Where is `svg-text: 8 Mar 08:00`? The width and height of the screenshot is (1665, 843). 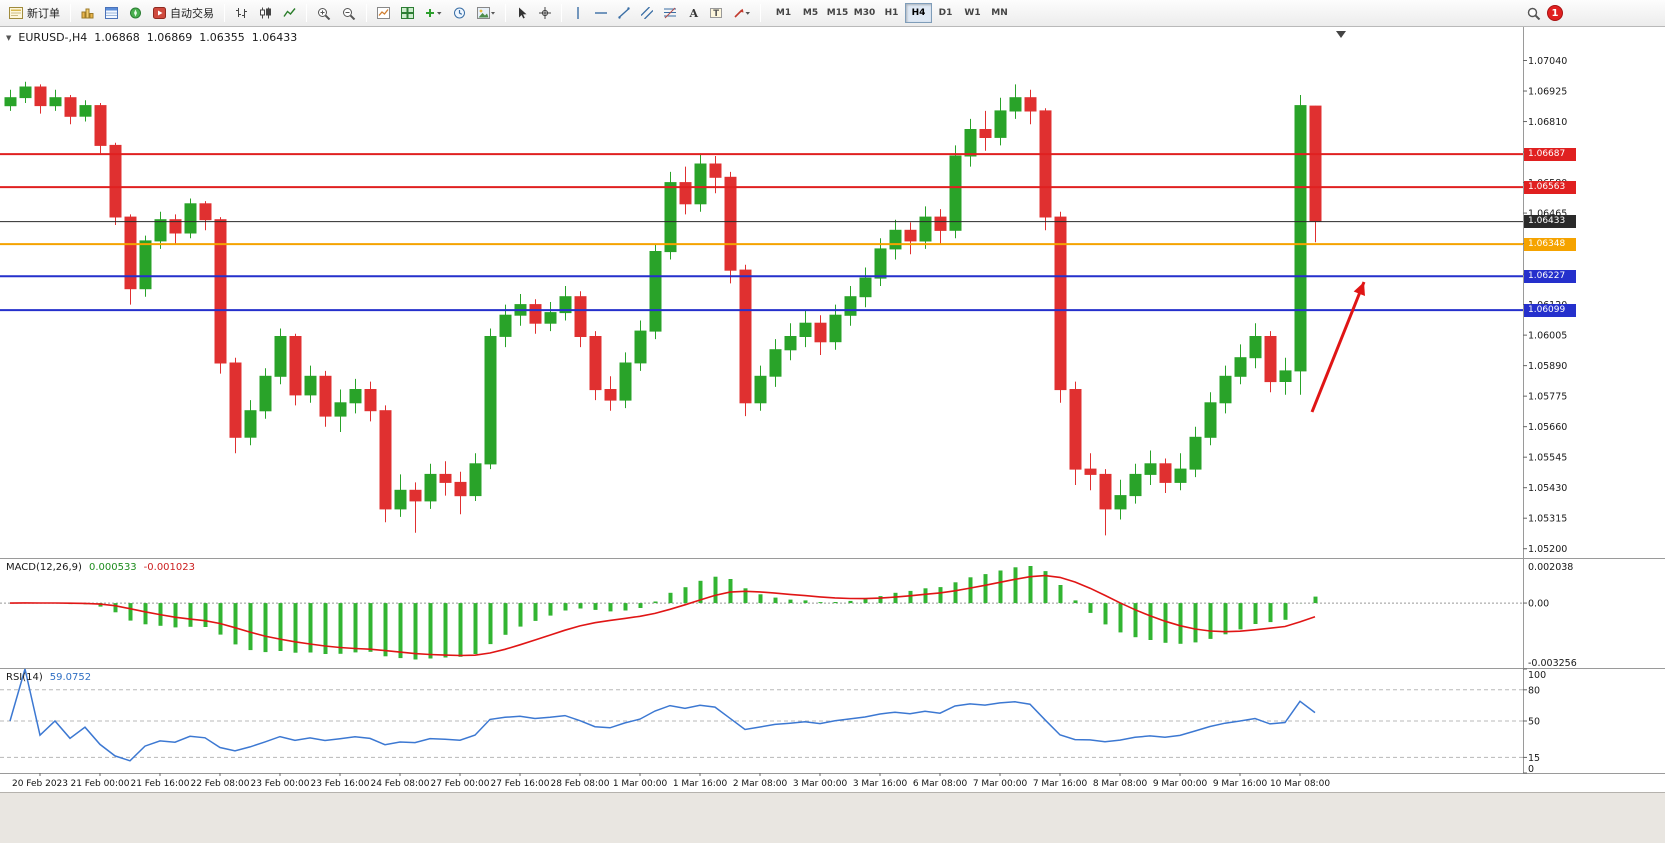
svg-text: 8 Mar 08:00 is located at coordinates (1120, 784).